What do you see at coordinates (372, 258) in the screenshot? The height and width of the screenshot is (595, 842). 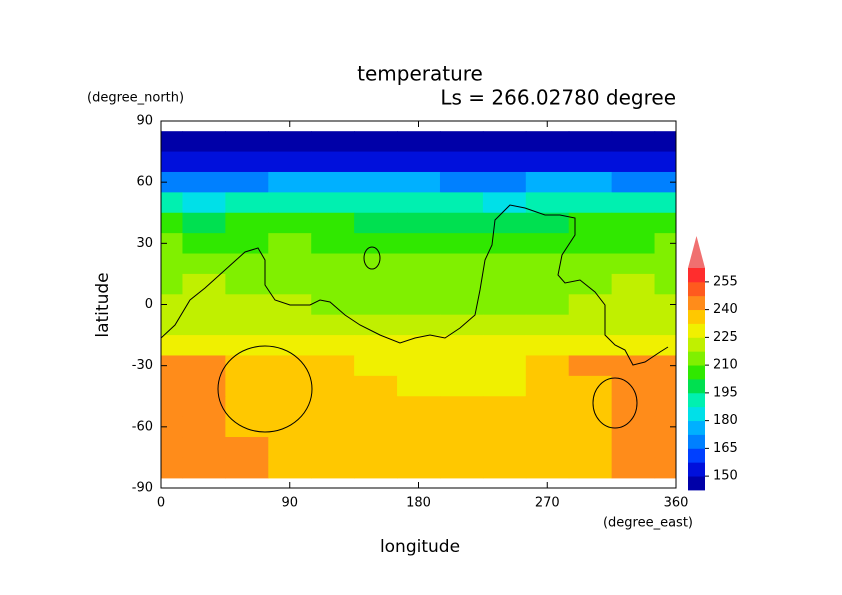 I see `contour-line` at bounding box center [372, 258].